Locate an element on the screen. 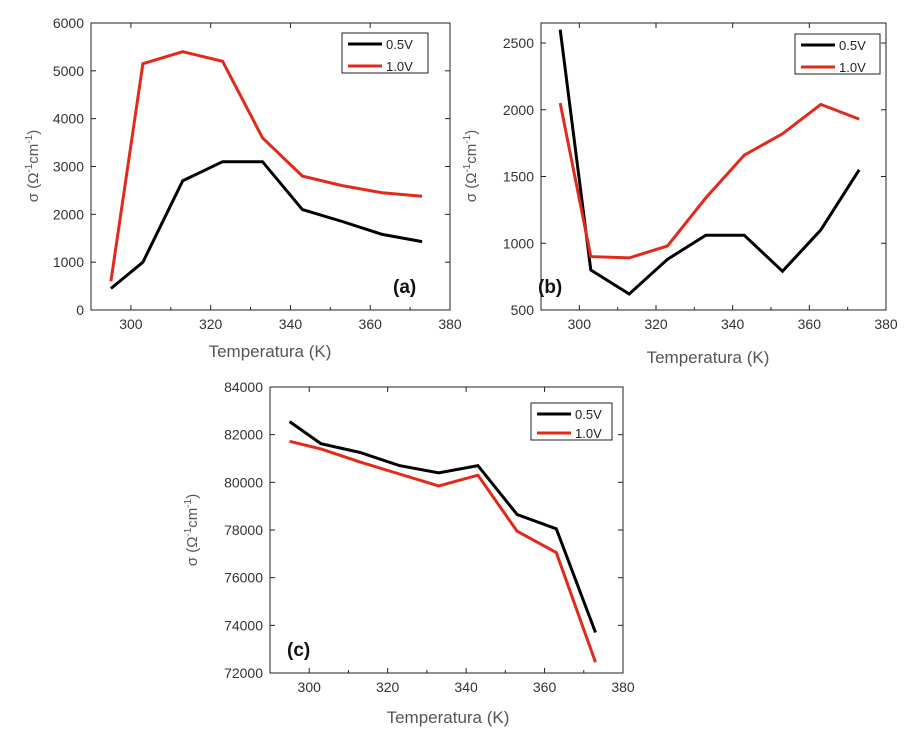 The width and height of the screenshot is (910, 735). y-tick-label: 6000 is located at coordinates (68, 23).